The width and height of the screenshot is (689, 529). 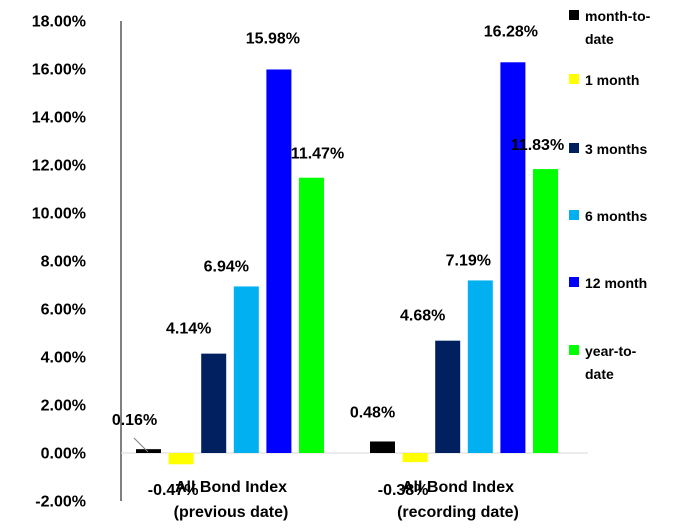 I want to click on data-label: 0.48%, so click(x=372, y=412).